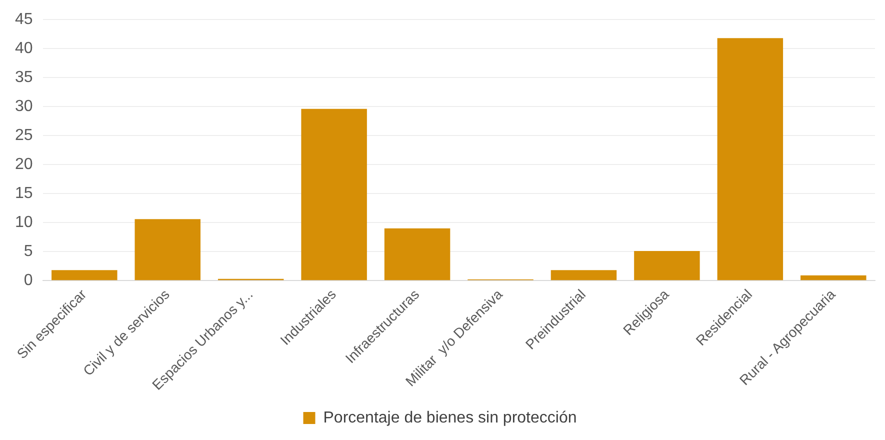  What do you see at coordinates (24, 135) in the screenshot?
I see `y-tick-label: 25` at bounding box center [24, 135].